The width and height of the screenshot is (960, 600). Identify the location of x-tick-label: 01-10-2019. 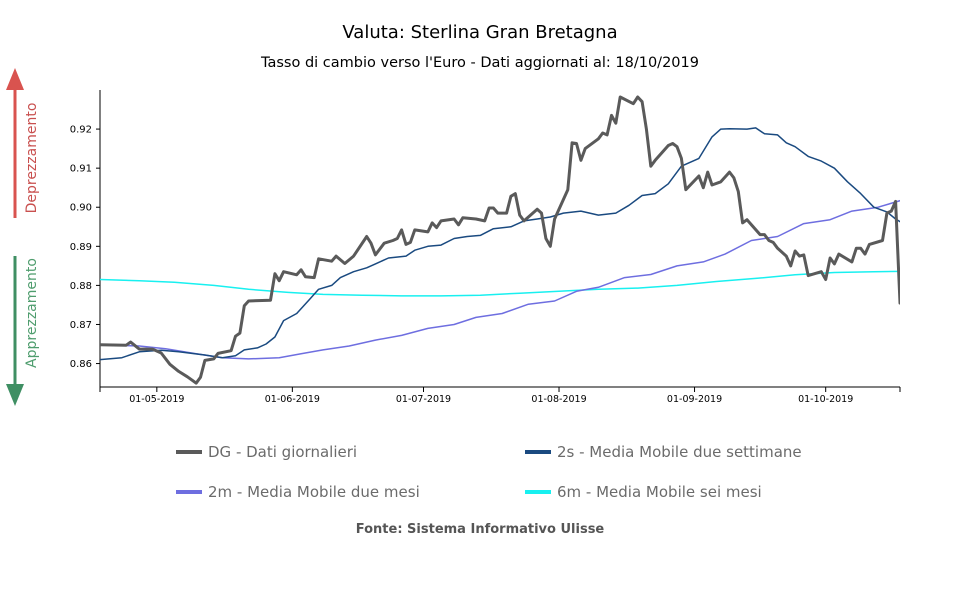
(825, 399).